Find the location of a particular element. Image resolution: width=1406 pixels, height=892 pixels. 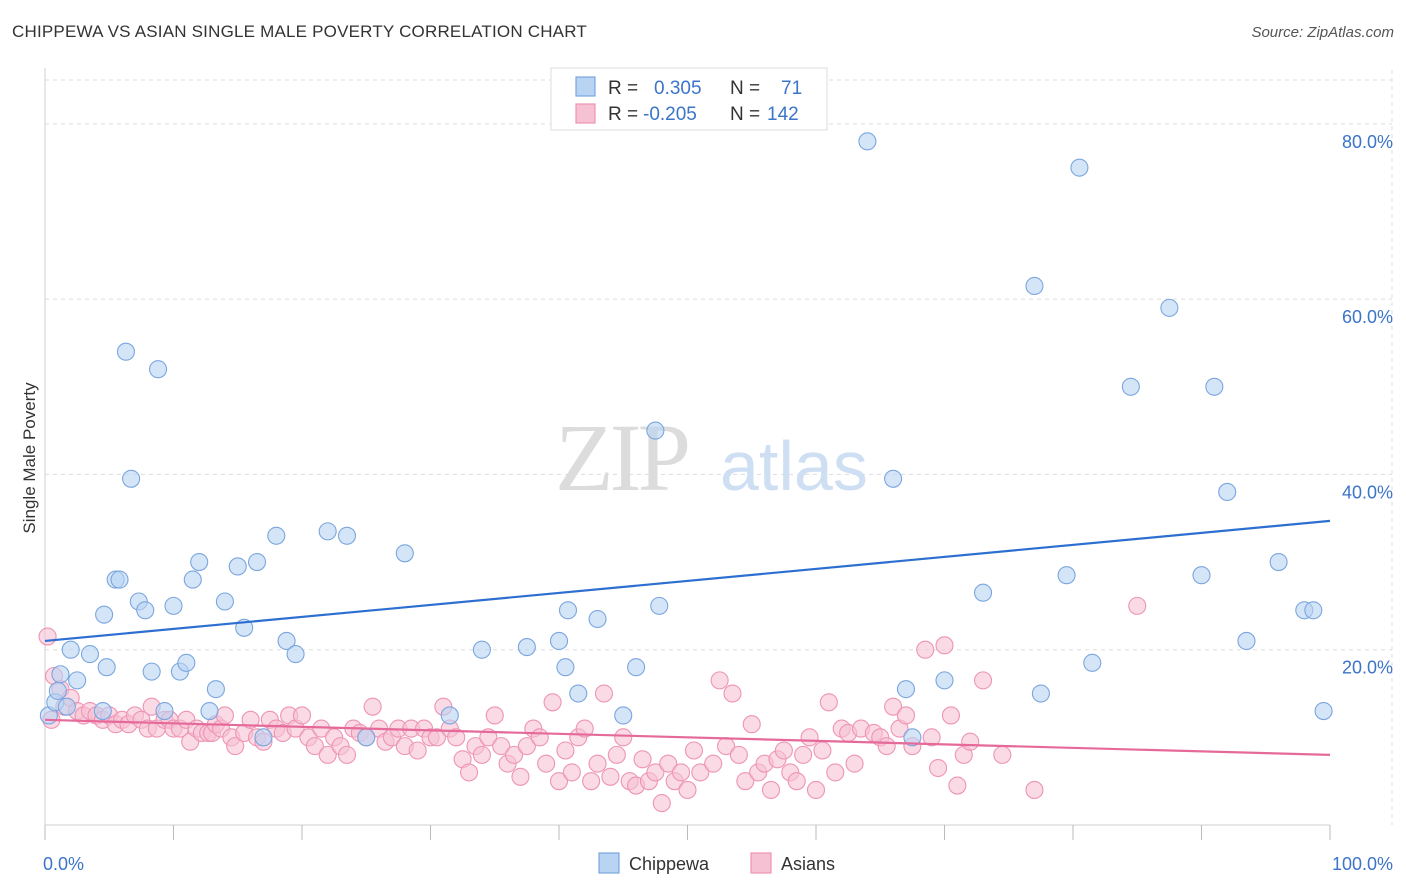

y-tick-label: 40.0% is located at coordinates (1367, 492).